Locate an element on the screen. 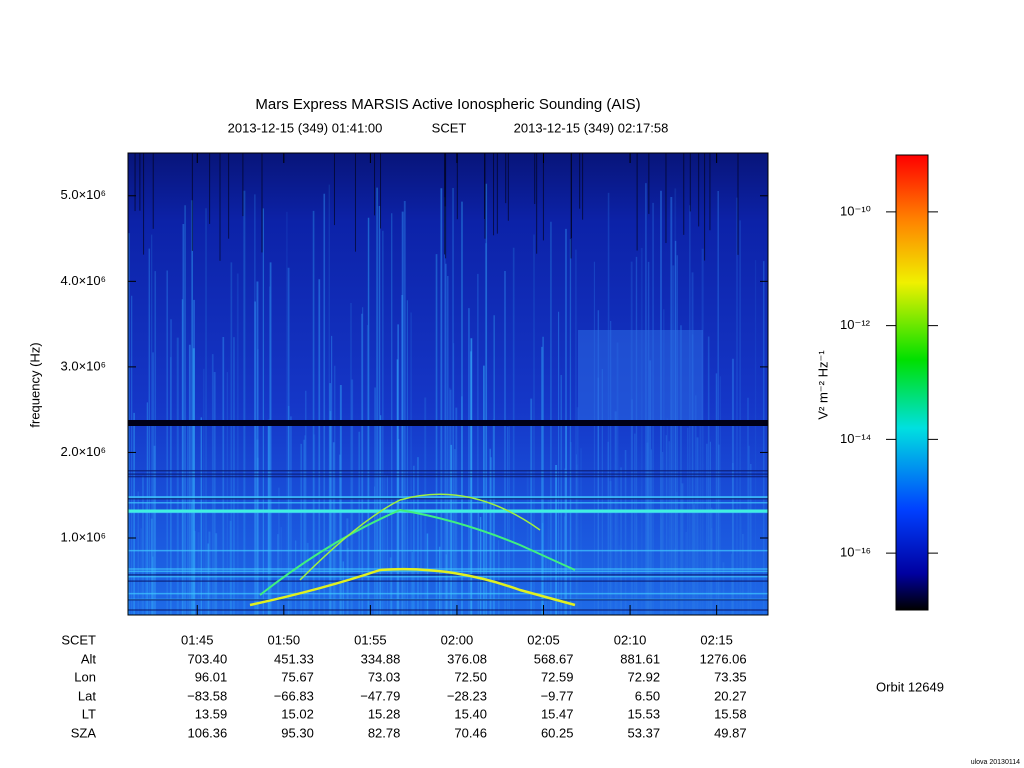  ephemeris-value: −47.79 is located at coordinates (380, 695).